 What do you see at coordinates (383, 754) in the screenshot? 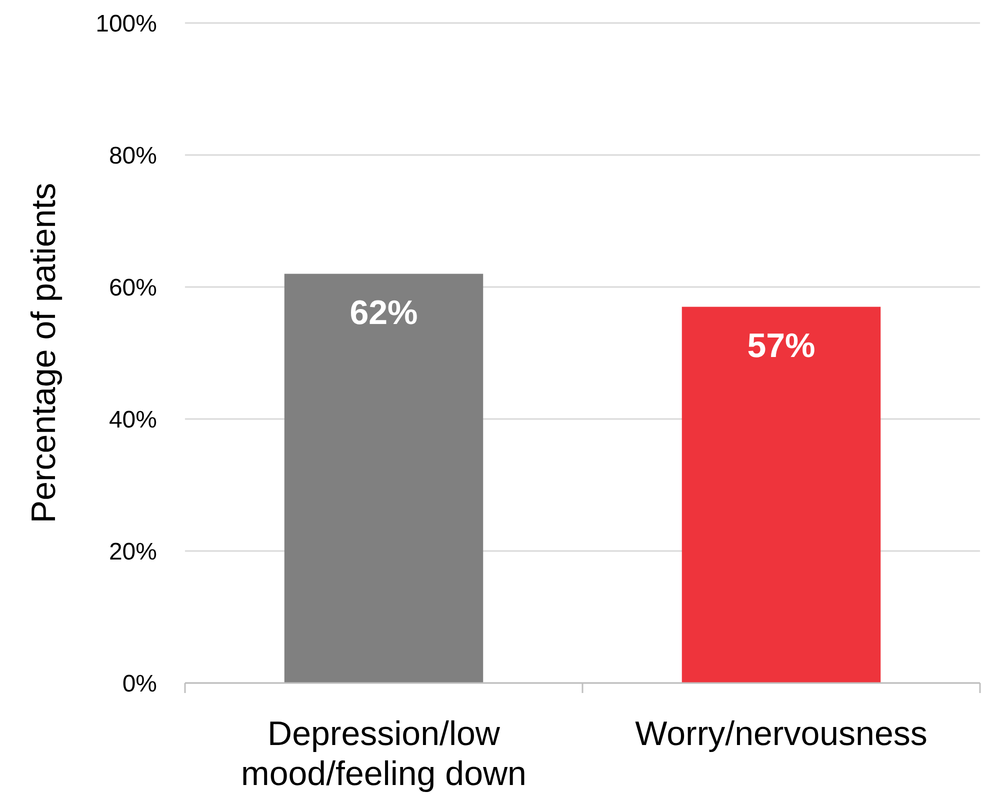
I see `x-tick-label: Depression/low mood/feeling down` at bounding box center [383, 754].